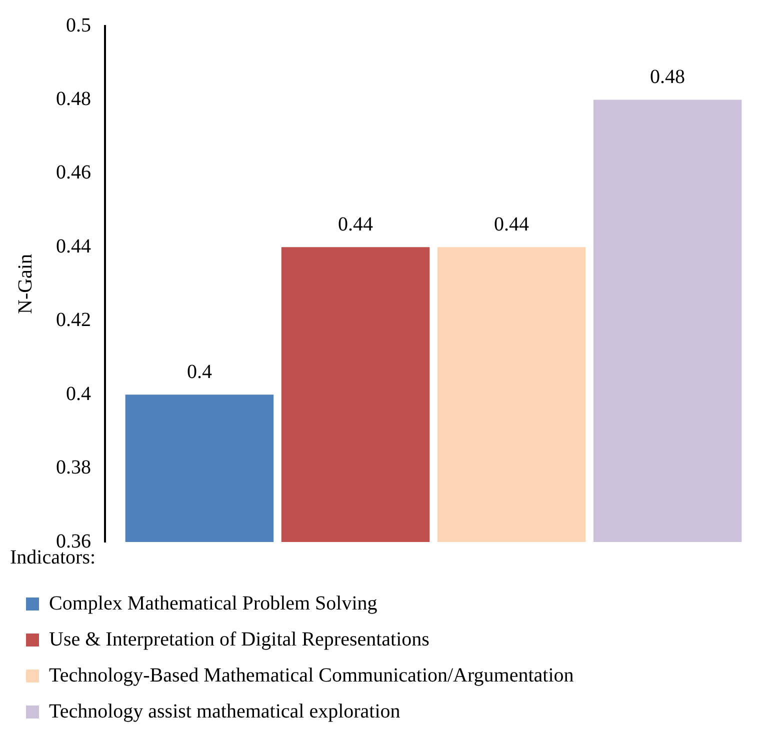  Describe the element at coordinates (73, 173) in the screenshot. I see `y-tick-label: 0.46` at that location.